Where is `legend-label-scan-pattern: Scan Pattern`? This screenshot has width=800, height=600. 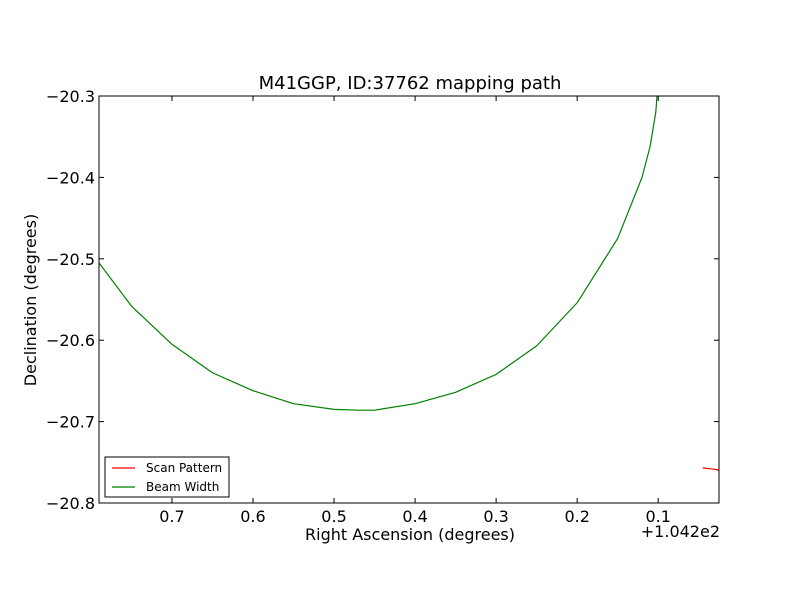 legend-label-scan-pattern: Scan Pattern is located at coordinates (184, 468).